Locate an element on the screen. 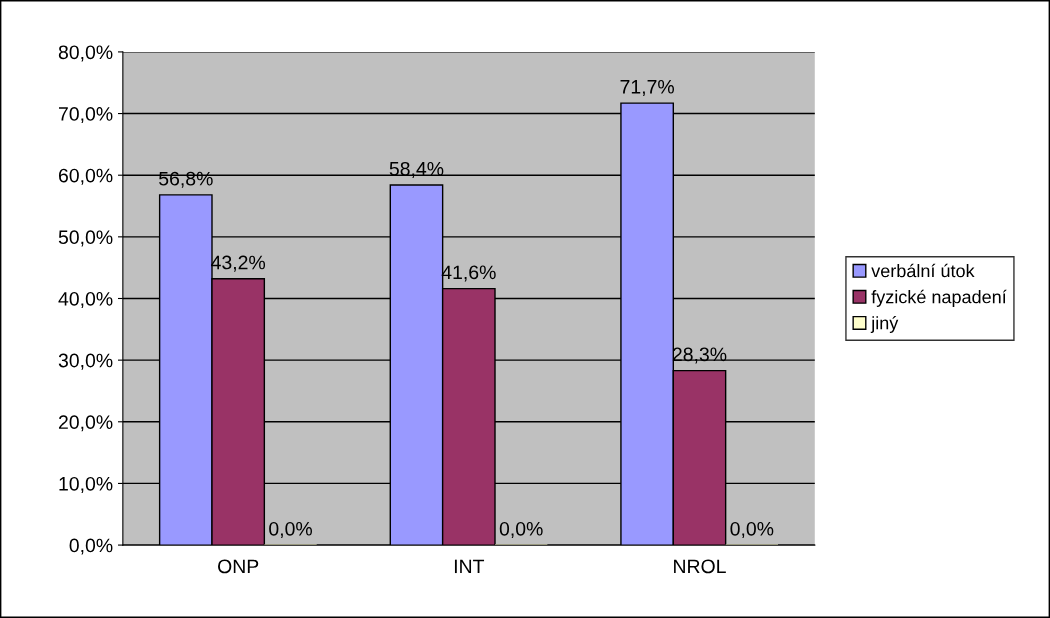 This screenshot has width=1050, height=618. y-tick-label: 10,0% is located at coordinates (86, 484).